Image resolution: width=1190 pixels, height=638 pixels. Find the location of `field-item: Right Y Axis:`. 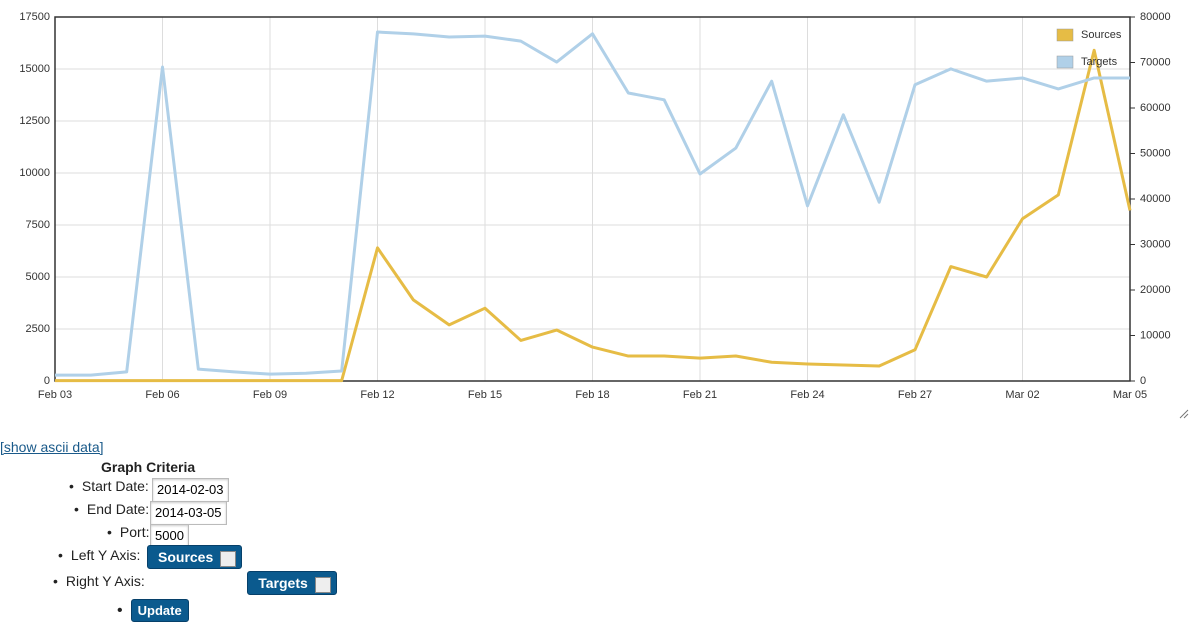

field-item: Right Y Axis: is located at coordinates (99, 581).